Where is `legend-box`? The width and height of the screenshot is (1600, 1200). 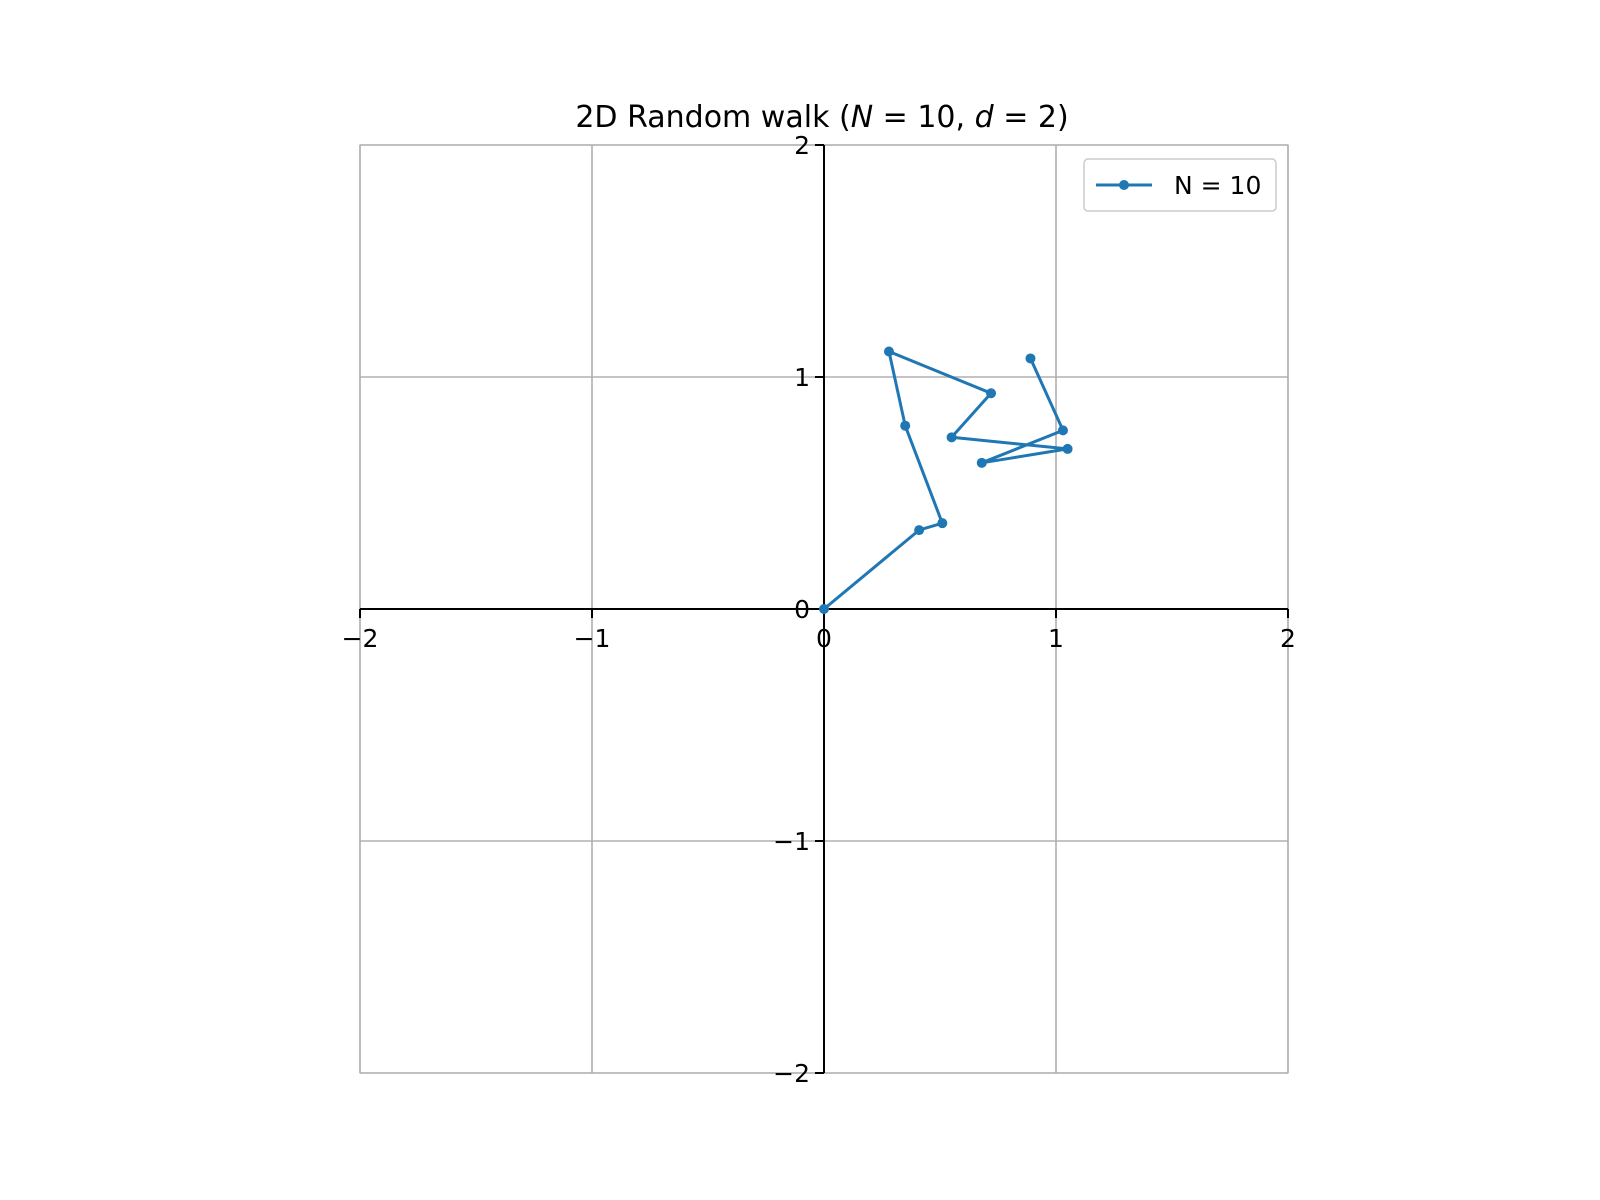 legend-box is located at coordinates (1180, 185).